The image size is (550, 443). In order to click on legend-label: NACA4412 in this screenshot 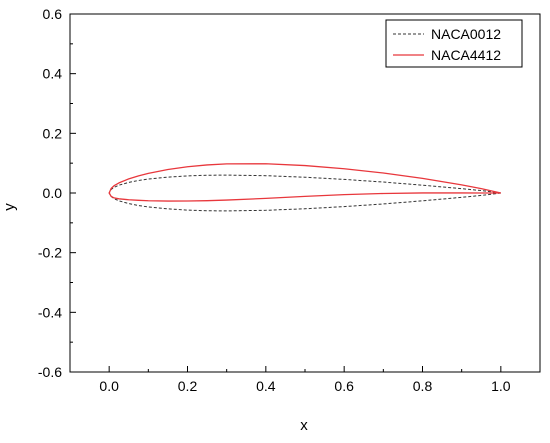, I will do `click(466, 55)`.